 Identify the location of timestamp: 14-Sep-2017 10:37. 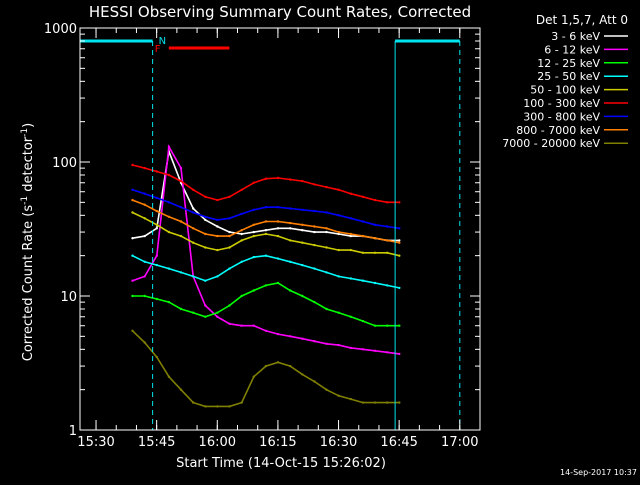
(598, 472).